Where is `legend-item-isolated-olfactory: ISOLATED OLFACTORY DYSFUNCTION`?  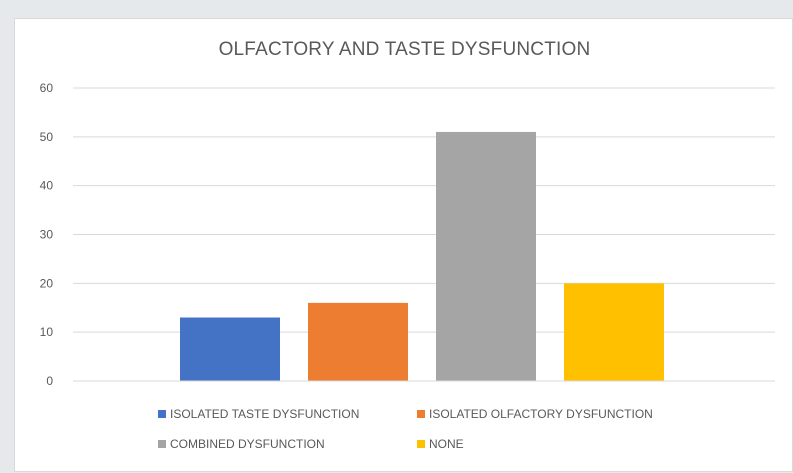
legend-item-isolated-olfactory: ISOLATED OLFACTORY DYSFUNCTION is located at coordinates (535, 414).